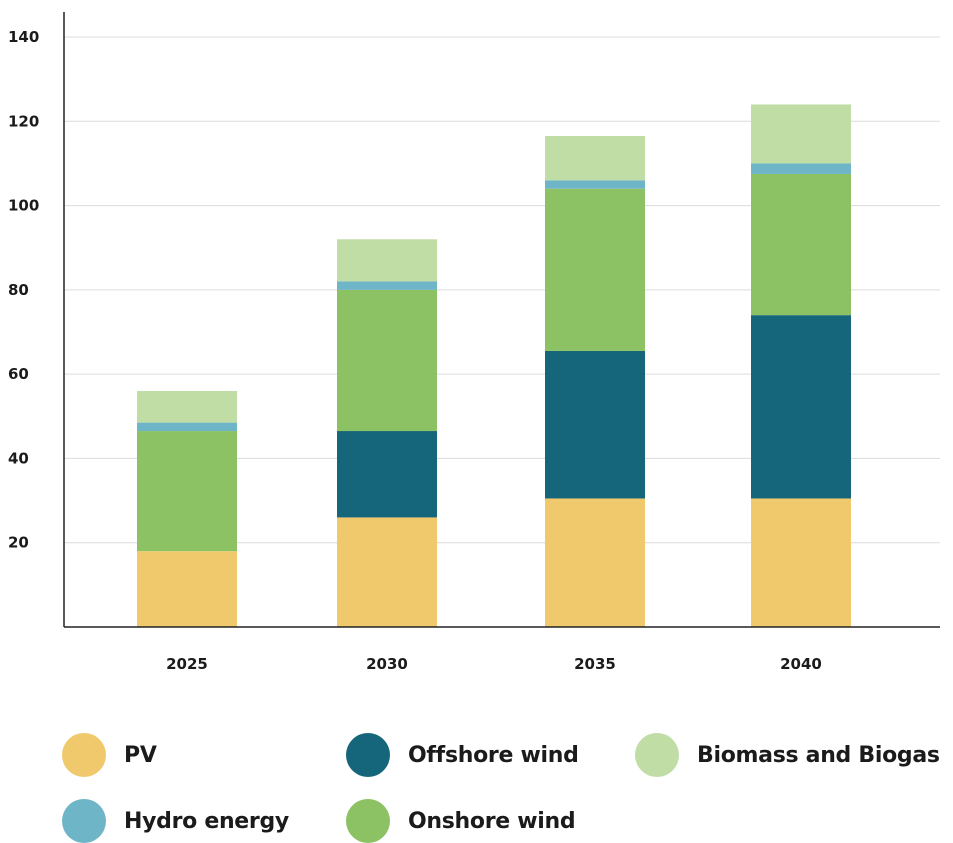 Image resolution: width=953 pixels, height=843 pixels. What do you see at coordinates (387, 474) in the screenshot?
I see `bar-2030-offshore-wind` at bounding box center [387, 474].